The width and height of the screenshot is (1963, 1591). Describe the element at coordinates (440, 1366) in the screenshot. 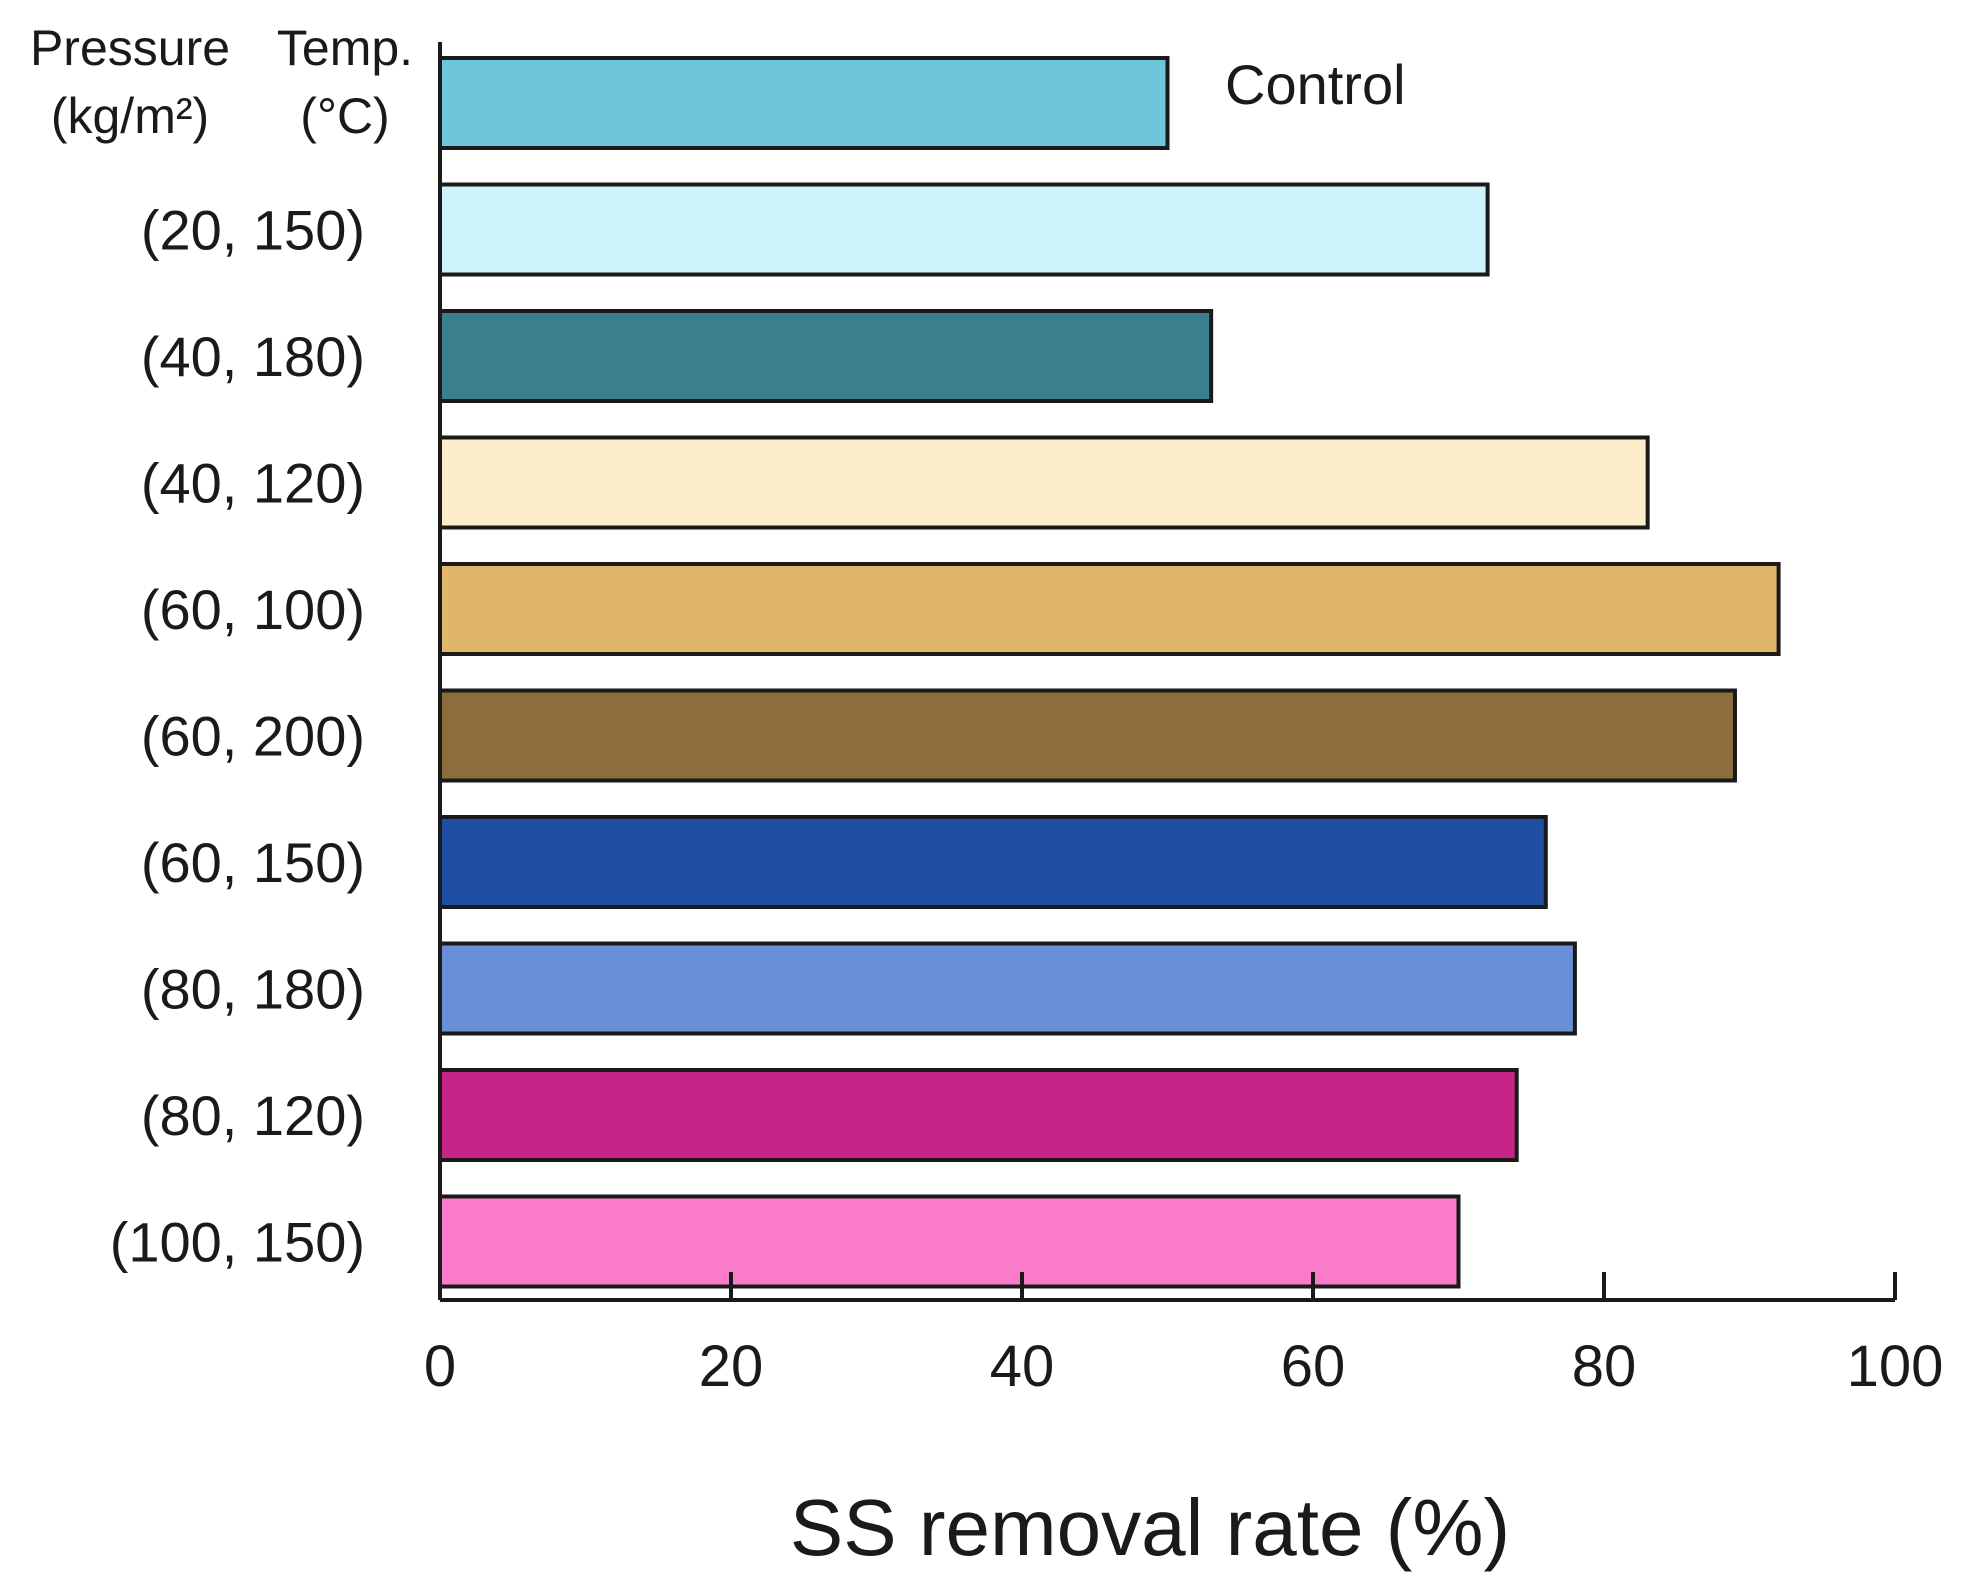

I see `x-tick-label-0: 0` at that location.